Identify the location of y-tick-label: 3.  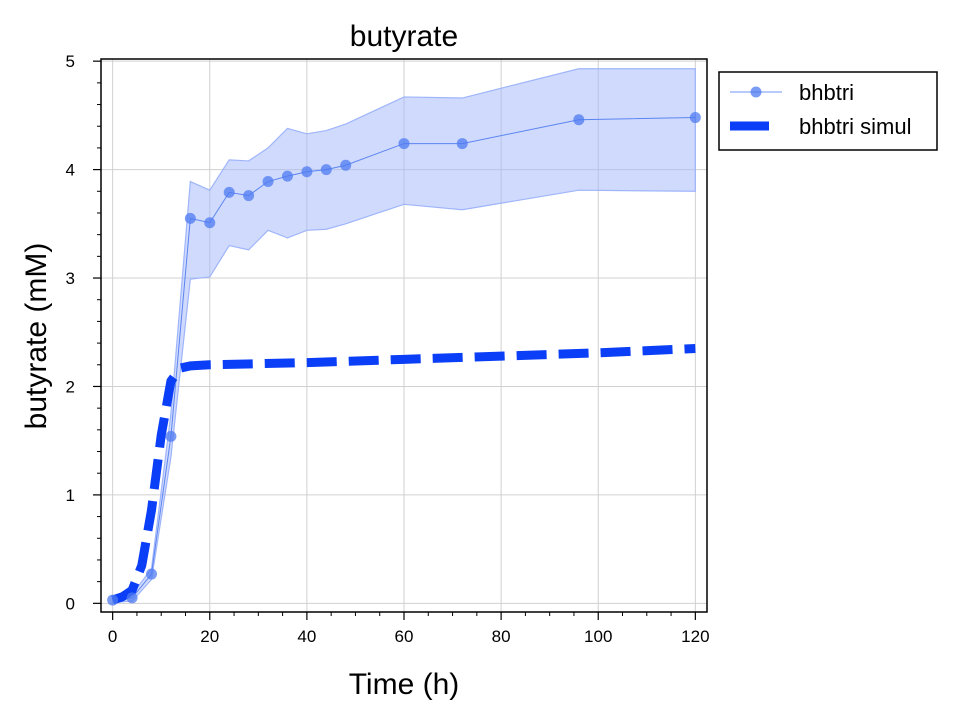
(70, 278).